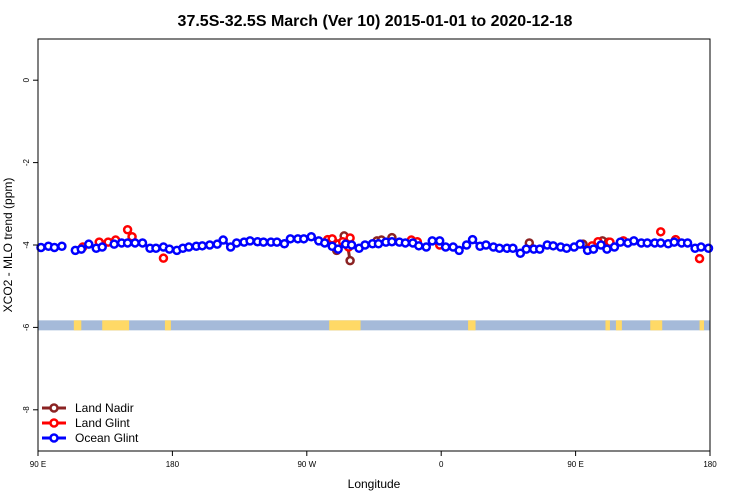 The height and width of the screenshot is (500, 750). Describe the element at coordinates (374, 484) in the screenshot. I see `x-axis-title: Longitude` at that location.